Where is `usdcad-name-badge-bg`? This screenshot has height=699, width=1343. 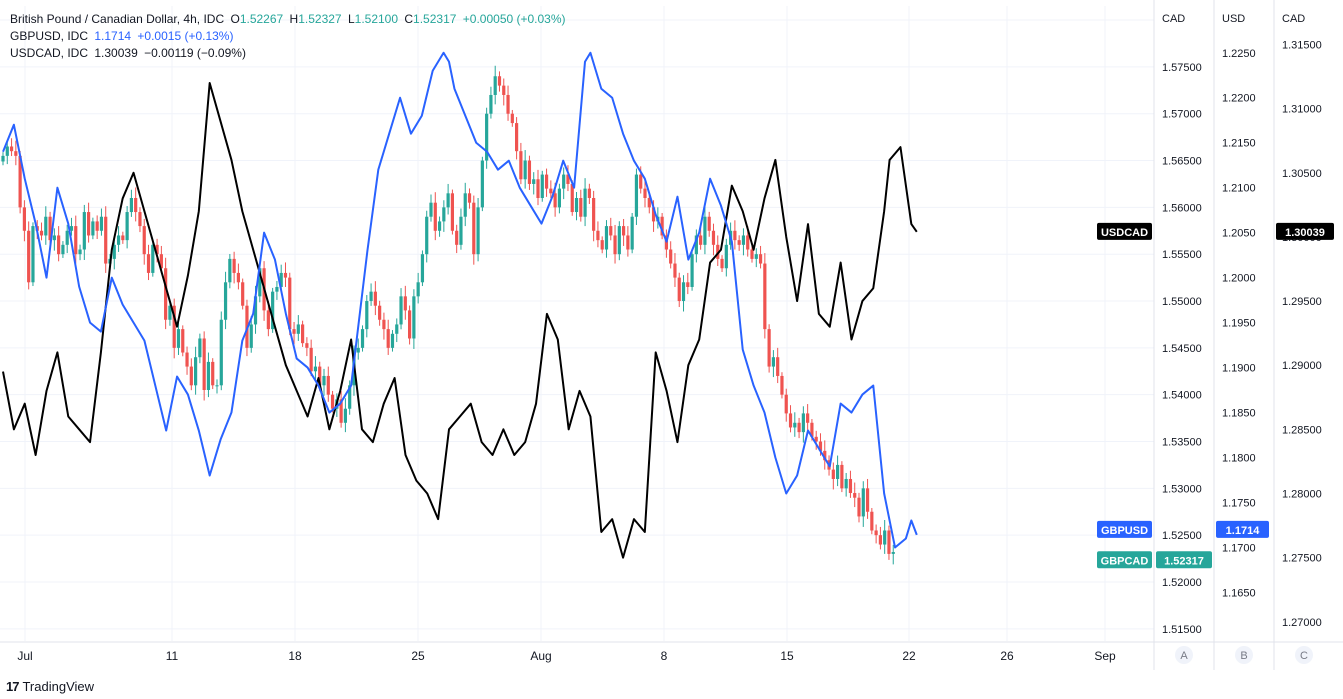
usdcad-name-badge-bg is located at coordinates (1124, 231).